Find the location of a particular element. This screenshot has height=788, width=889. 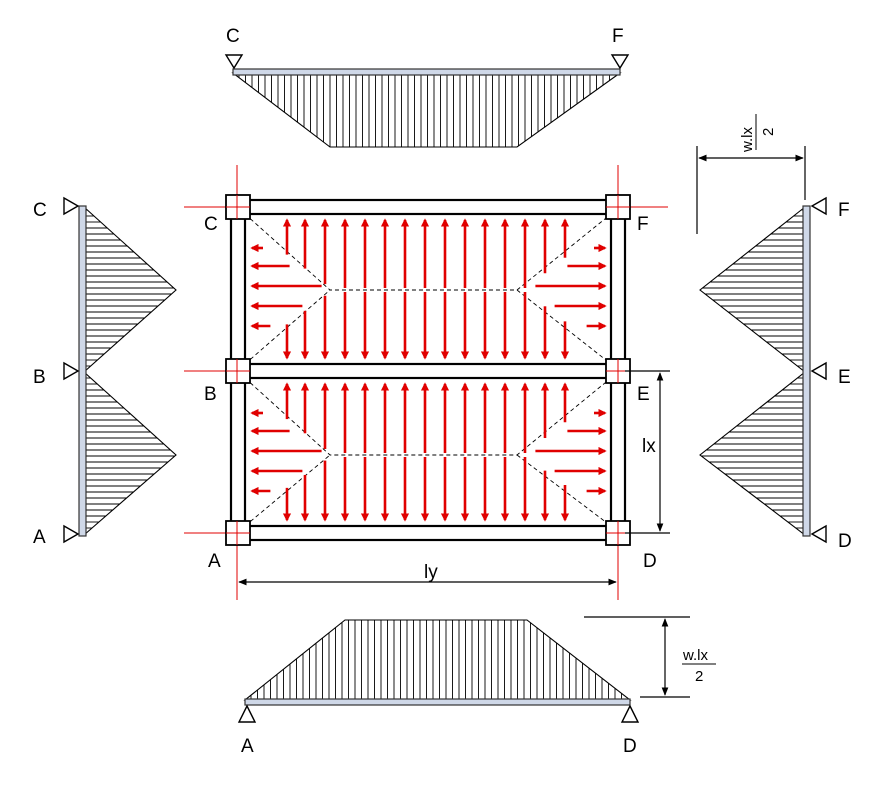

left-beam-load-hatching is located at coordinates (129, 372).